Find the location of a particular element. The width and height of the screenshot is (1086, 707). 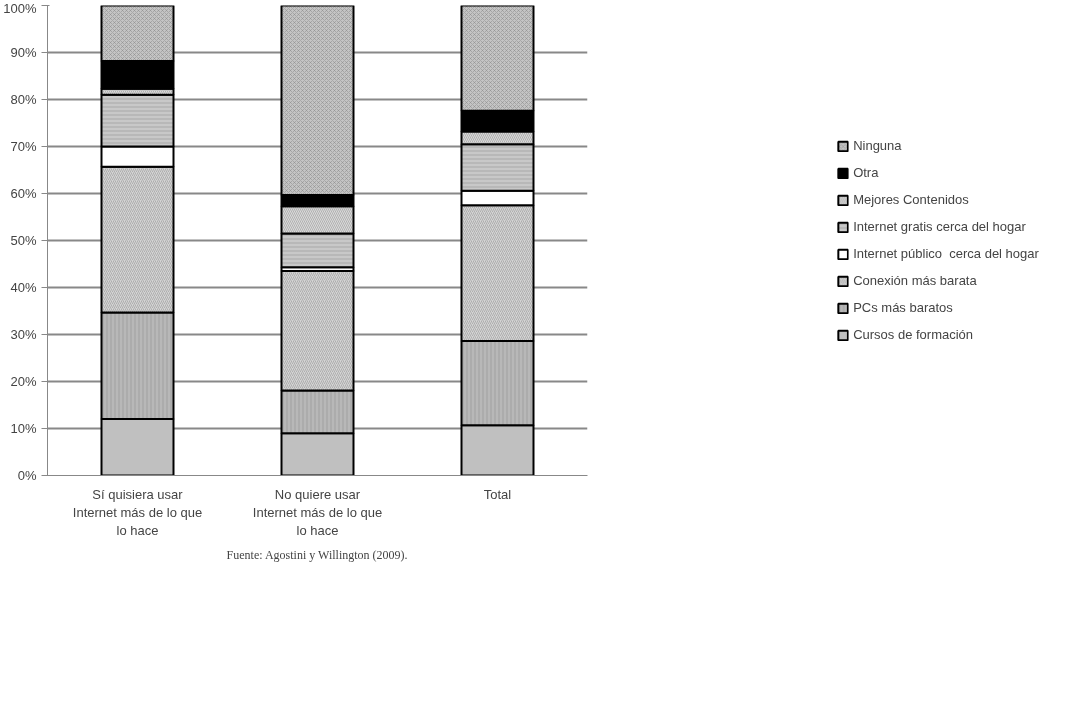

x-tick-label: Sí quisiera usar Internet más de lo que lo hace is located at coordinates (137, 512).